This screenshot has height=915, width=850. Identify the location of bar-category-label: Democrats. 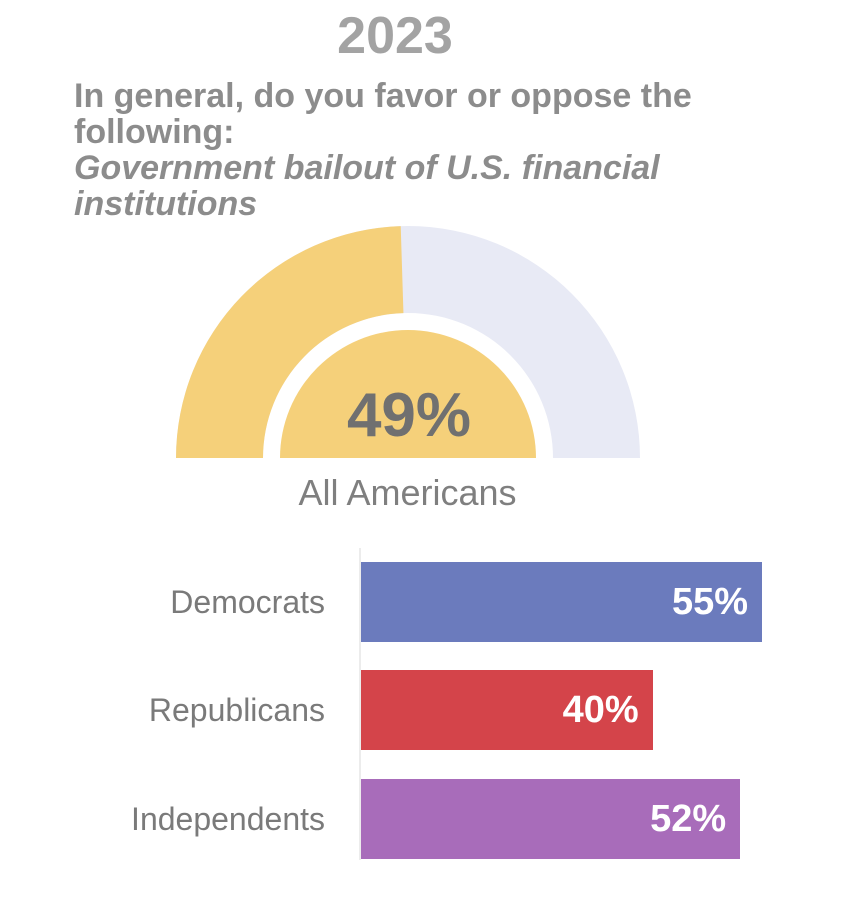
(247, 602).